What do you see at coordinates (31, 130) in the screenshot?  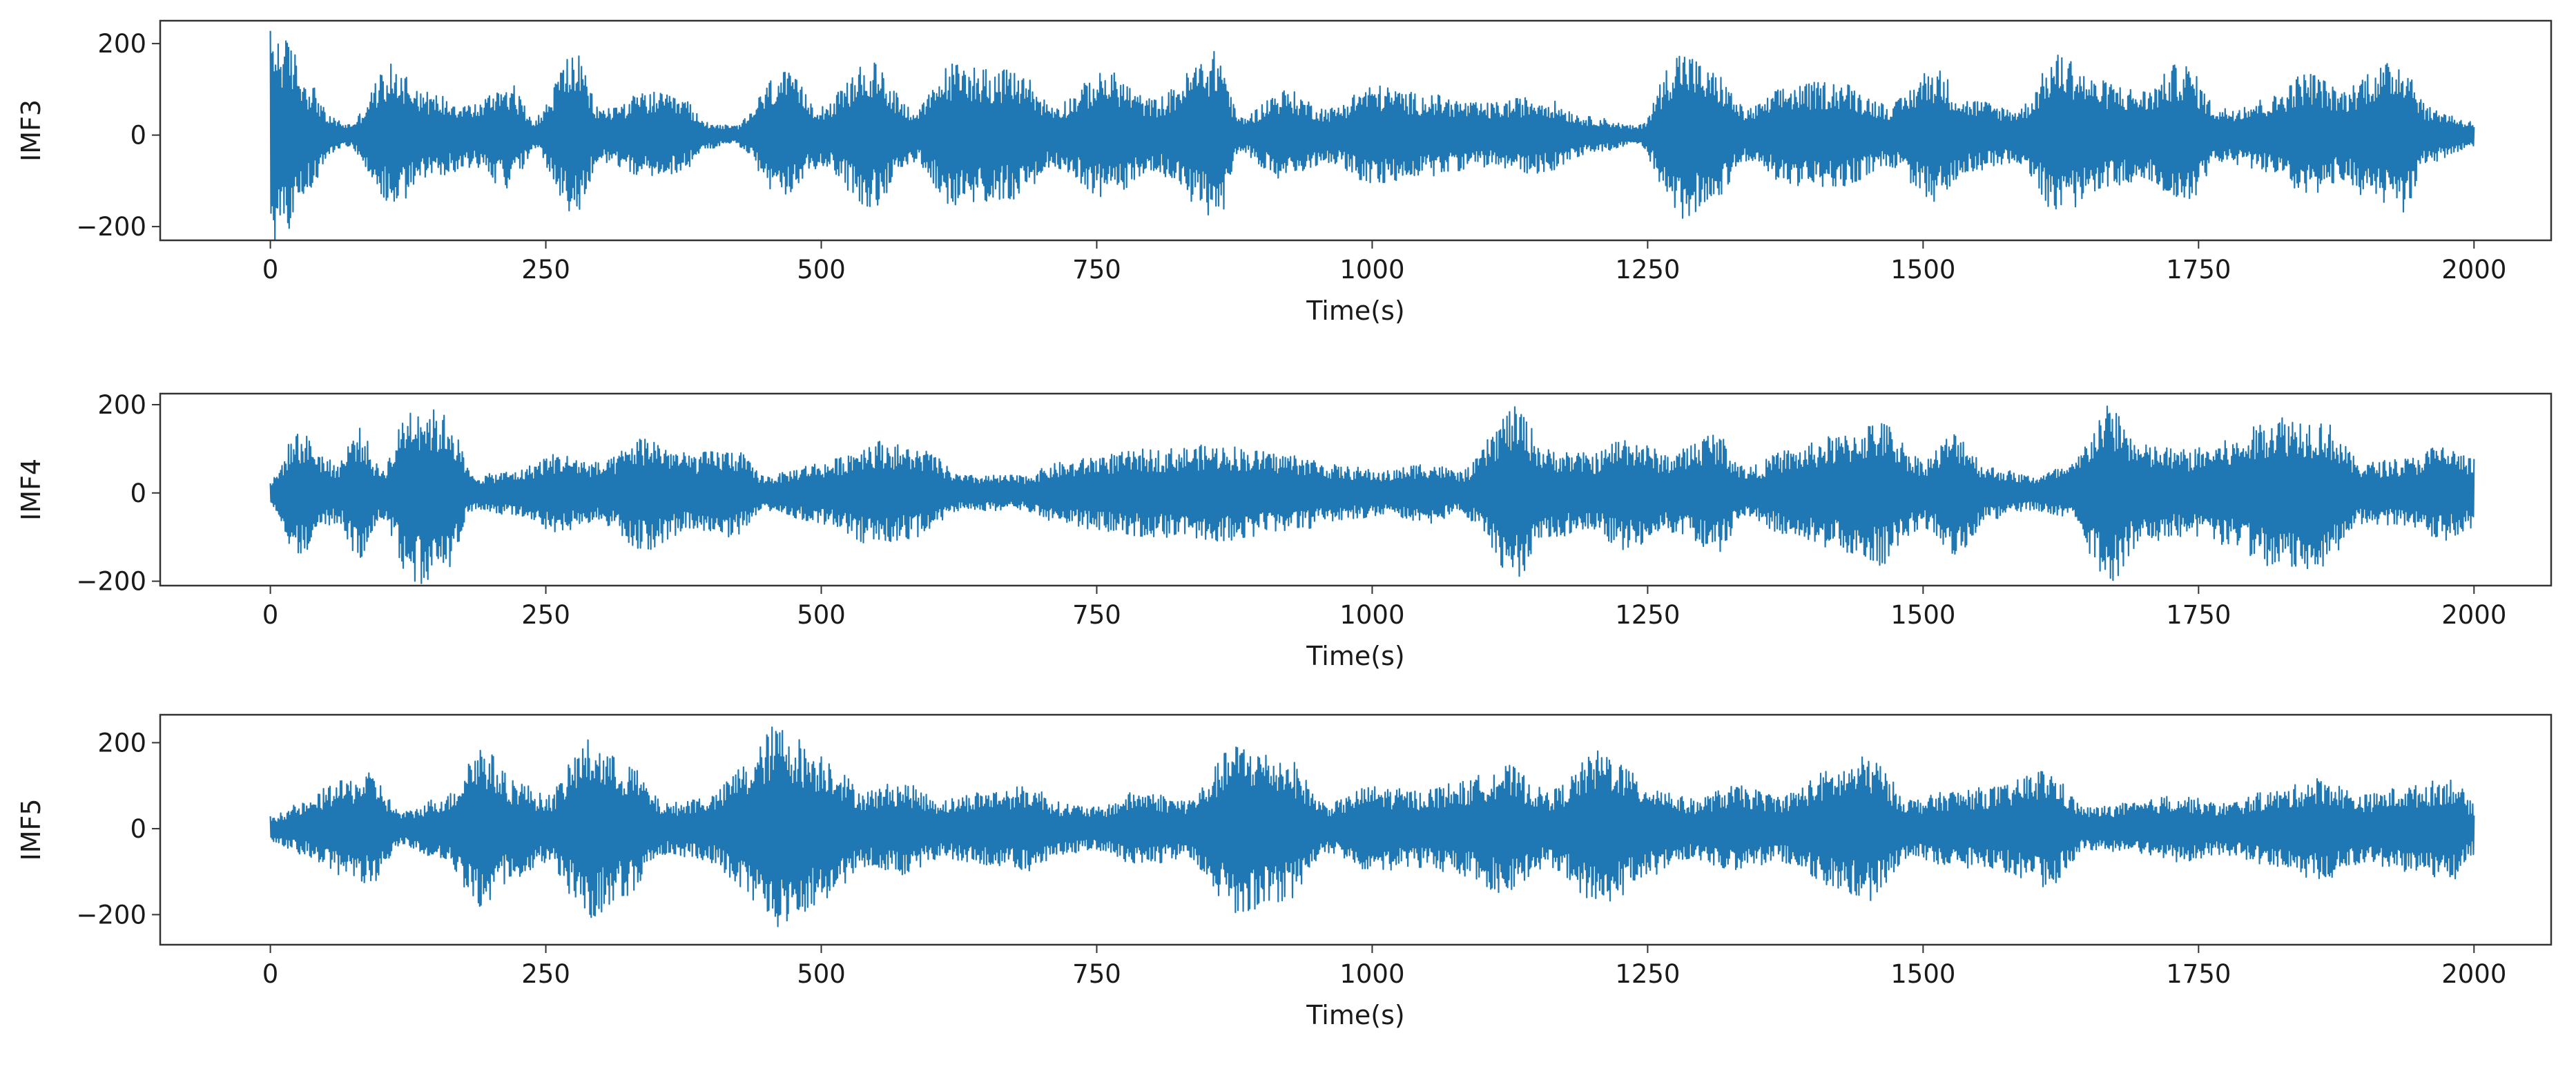 I see `y-axis-label: IMF3` at bounding box center [31, 130].